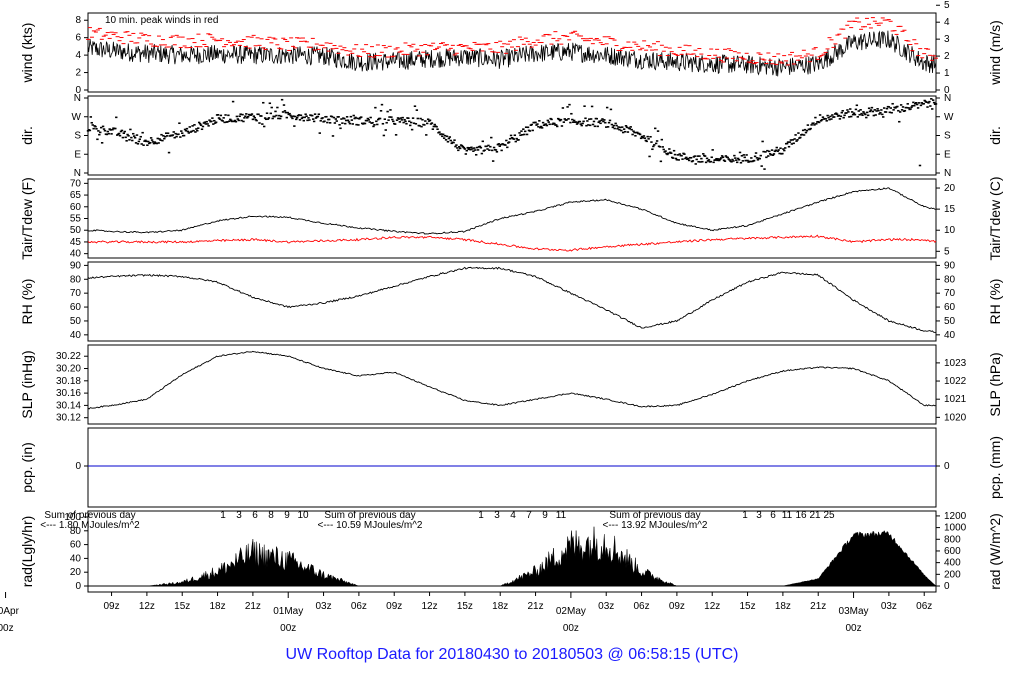 The width and height of the screenshot is (1024, 700). I want to click on uv-index-label: 4, so click(513, 515).